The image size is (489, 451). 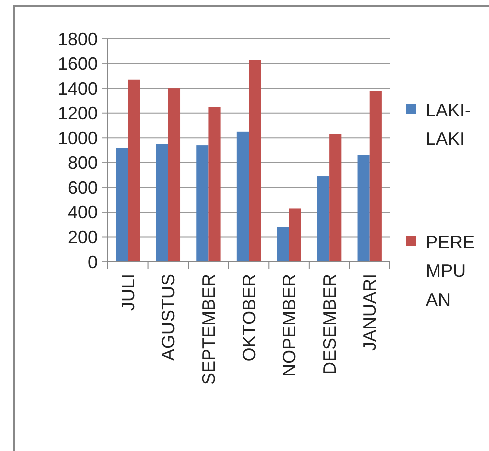 What do you see at coordinates (449, 125) in the screenshot?
I see `legend-label: LAKI-LAKI` at bounding box center [449, 125].